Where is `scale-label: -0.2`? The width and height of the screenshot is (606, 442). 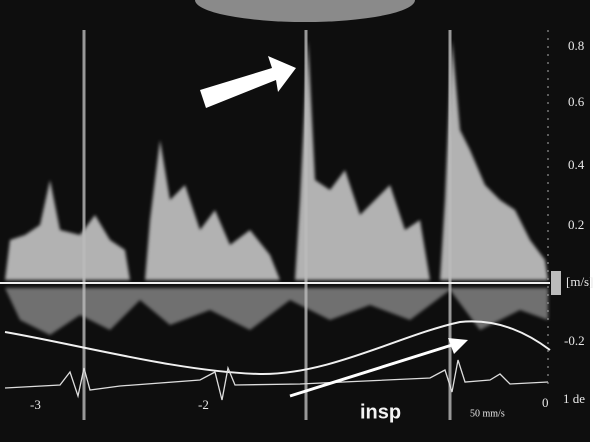
scale-label: -0.2 is located at coordinates (574, 340).